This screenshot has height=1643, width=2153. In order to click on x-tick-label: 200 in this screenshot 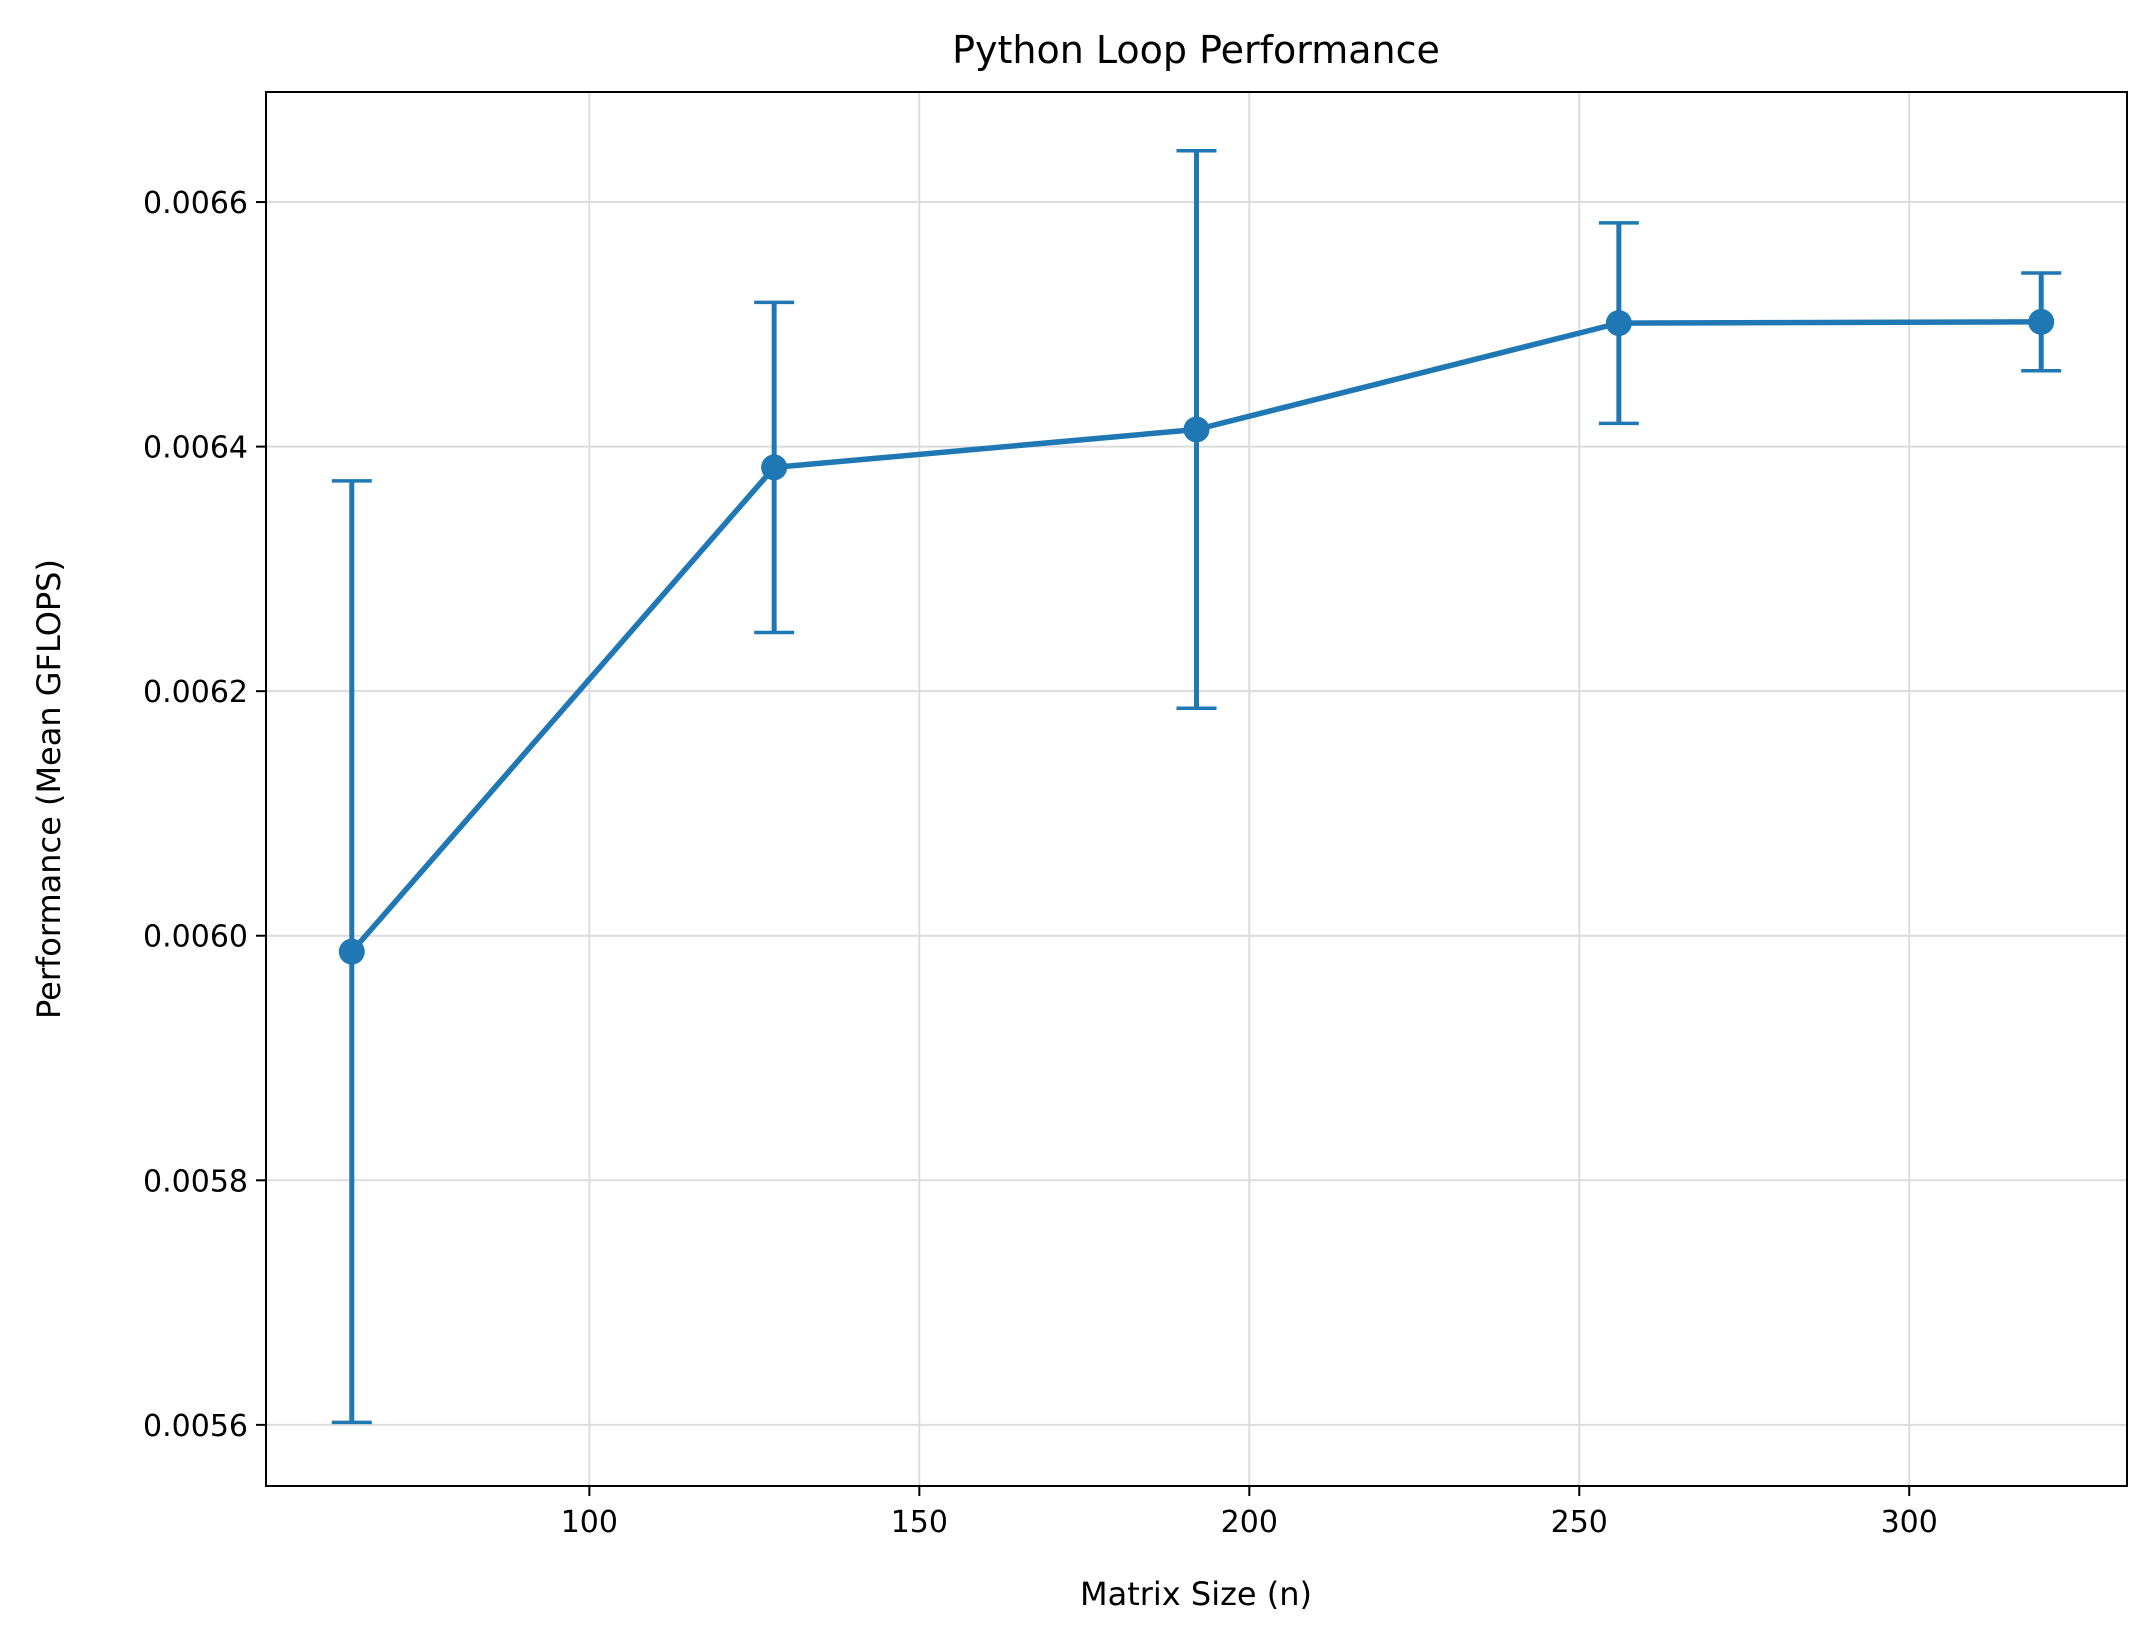, I will do `click(1249, 1522)`.